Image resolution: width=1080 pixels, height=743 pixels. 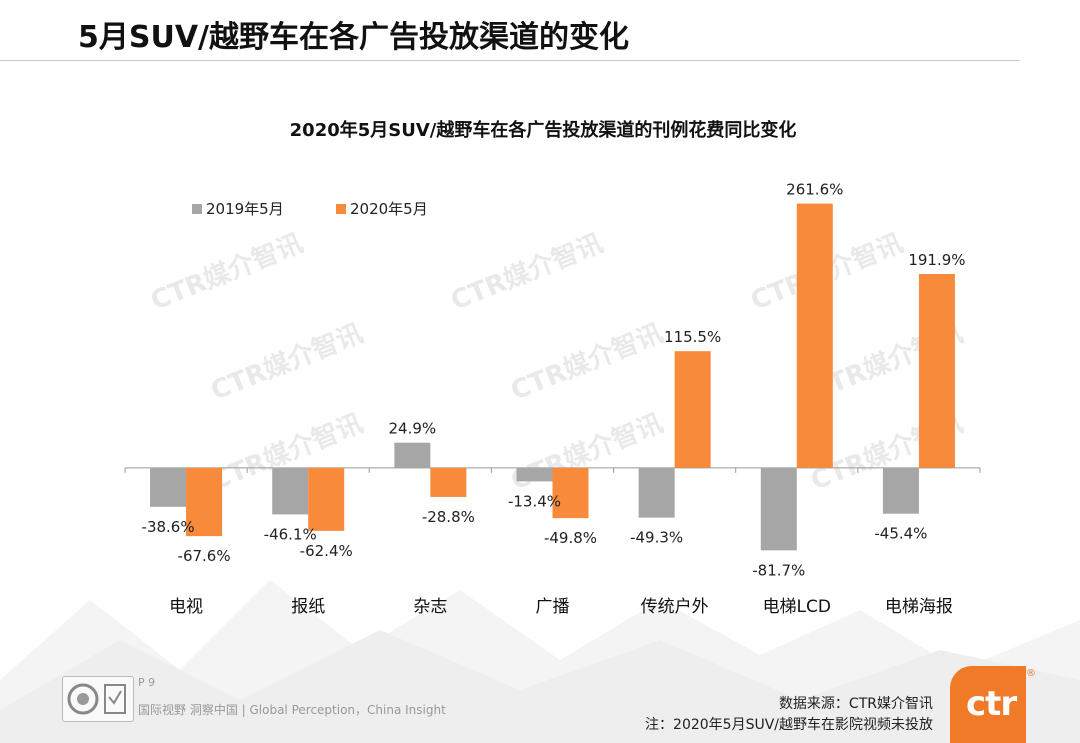 I want to click on data-label: -28.8%, so click(x=448, y=517).